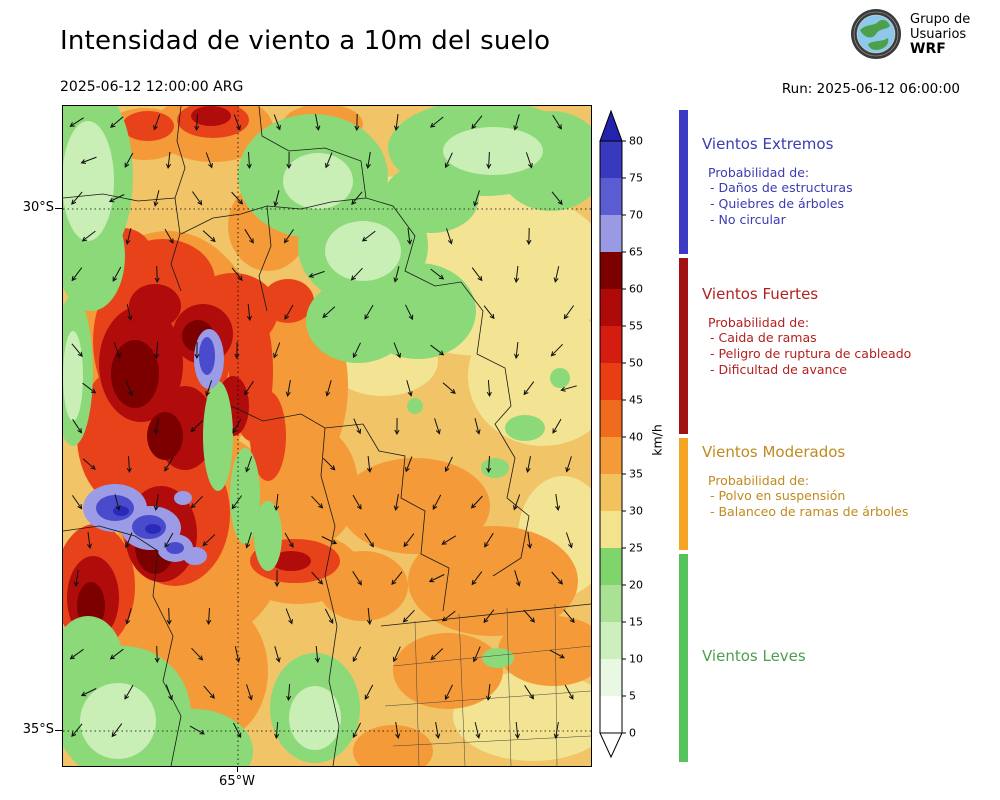 The image size is (1000, 800). What do you see at coordinates (683, 346) in the screenshot?
I see `legend-strip-fuertes` at bounding box center [683, 346].